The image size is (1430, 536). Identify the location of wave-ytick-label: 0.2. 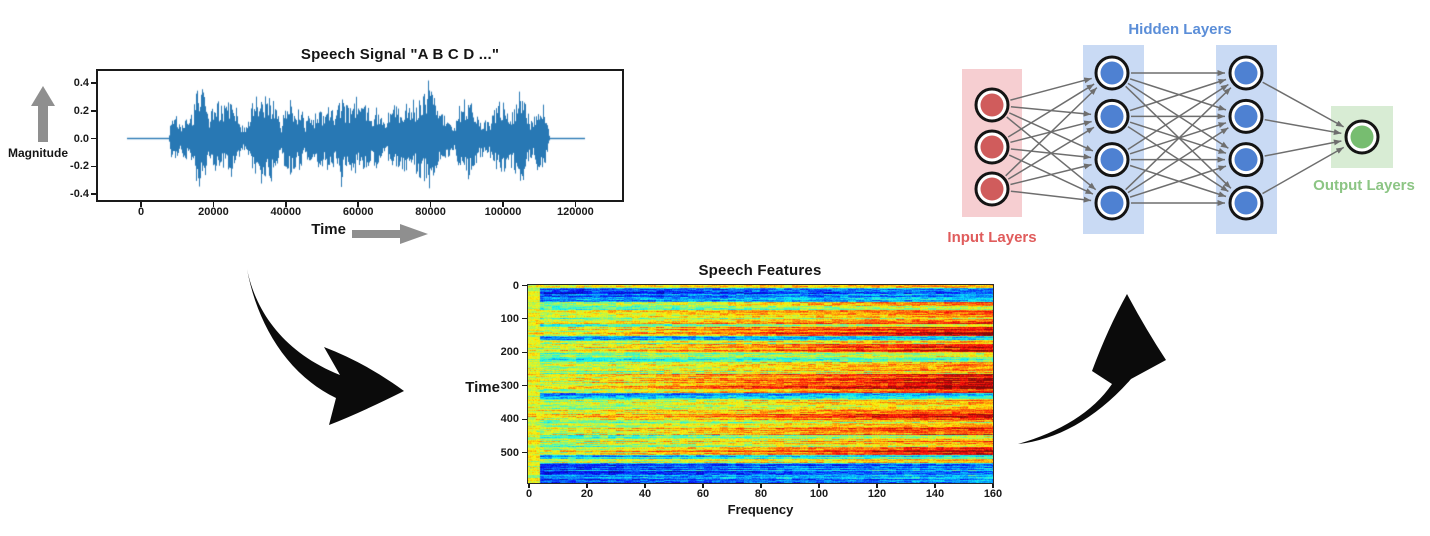
(81, 110).